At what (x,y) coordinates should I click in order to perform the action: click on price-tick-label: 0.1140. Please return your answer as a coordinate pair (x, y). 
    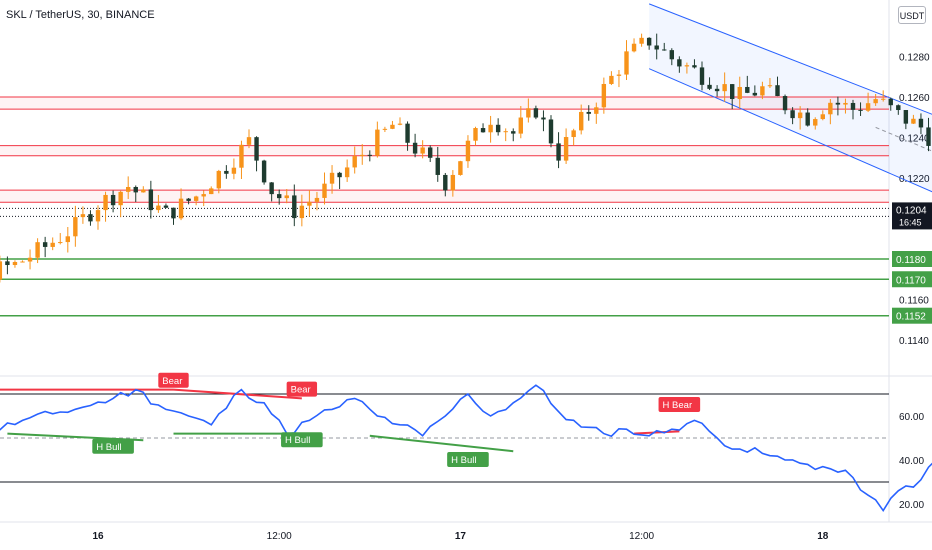
    Looking at the image, I should click on (914, 341).